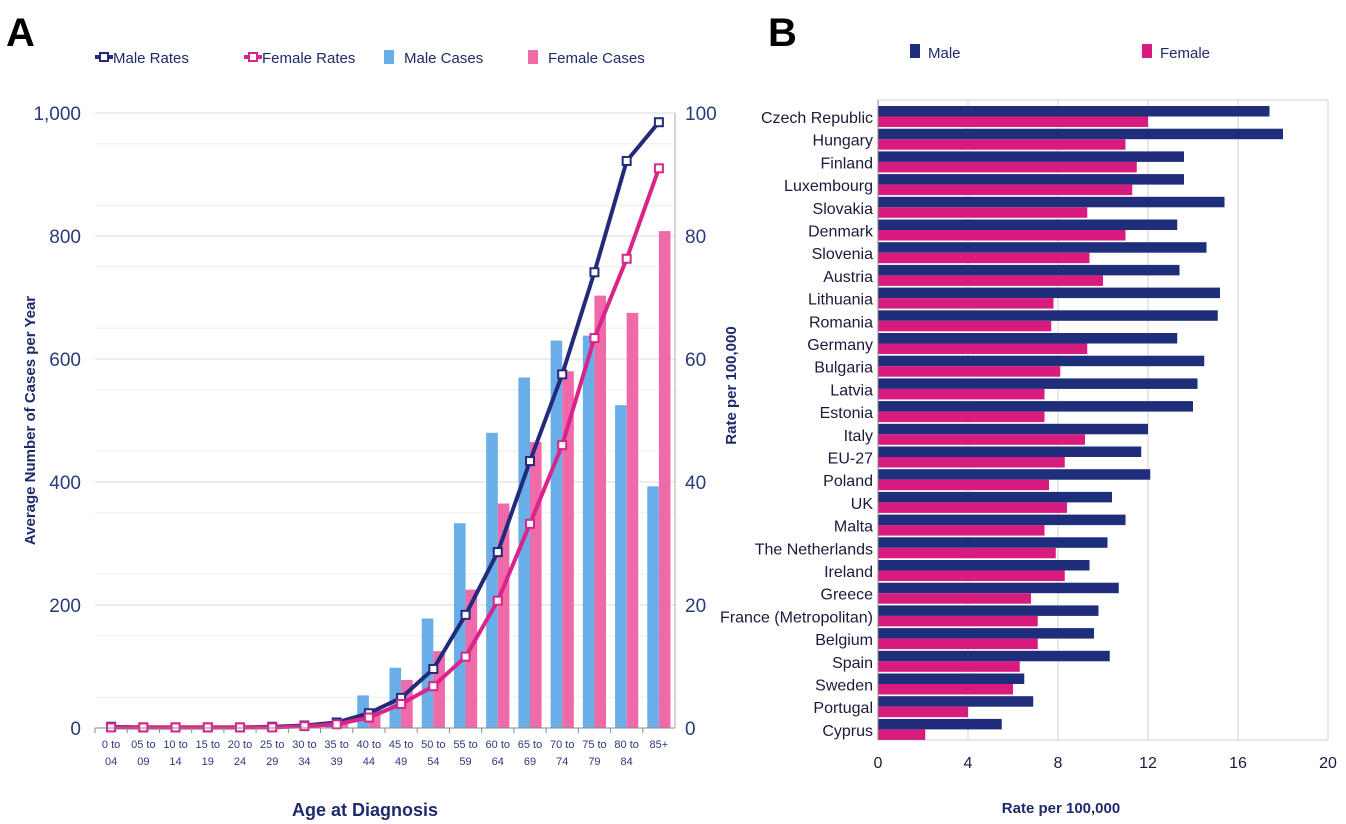 This screenshot has width=1346, height=824. Describe the element at coordinates (57, 114) in the screenshot. I see `y-tick-left-5: 1,000` at that location.